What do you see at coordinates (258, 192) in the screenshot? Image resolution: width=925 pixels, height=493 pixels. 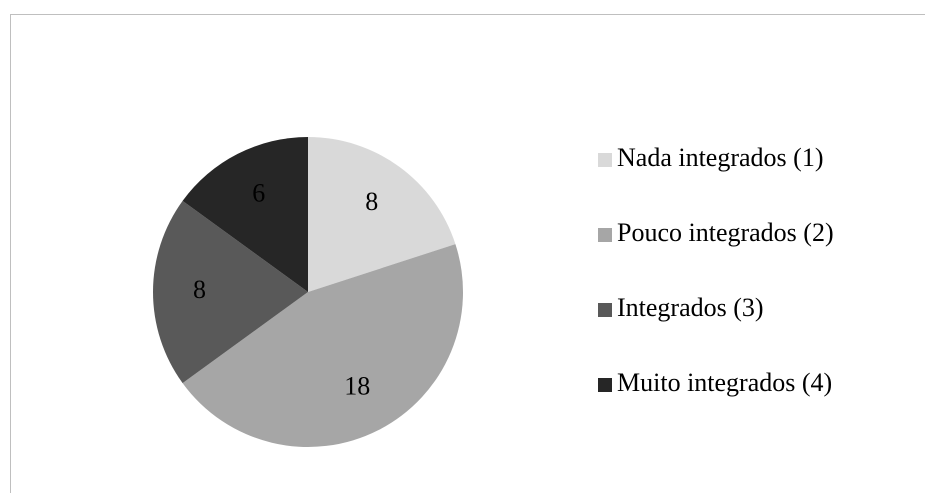 I see `data-label: 6` at bounding box center [258, 192].